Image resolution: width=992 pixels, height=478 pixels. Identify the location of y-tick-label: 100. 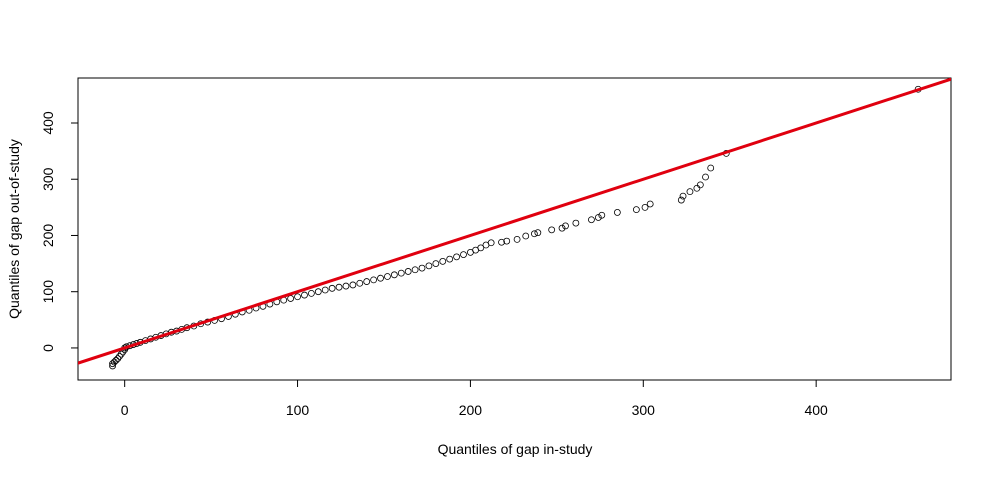
(48, 292).